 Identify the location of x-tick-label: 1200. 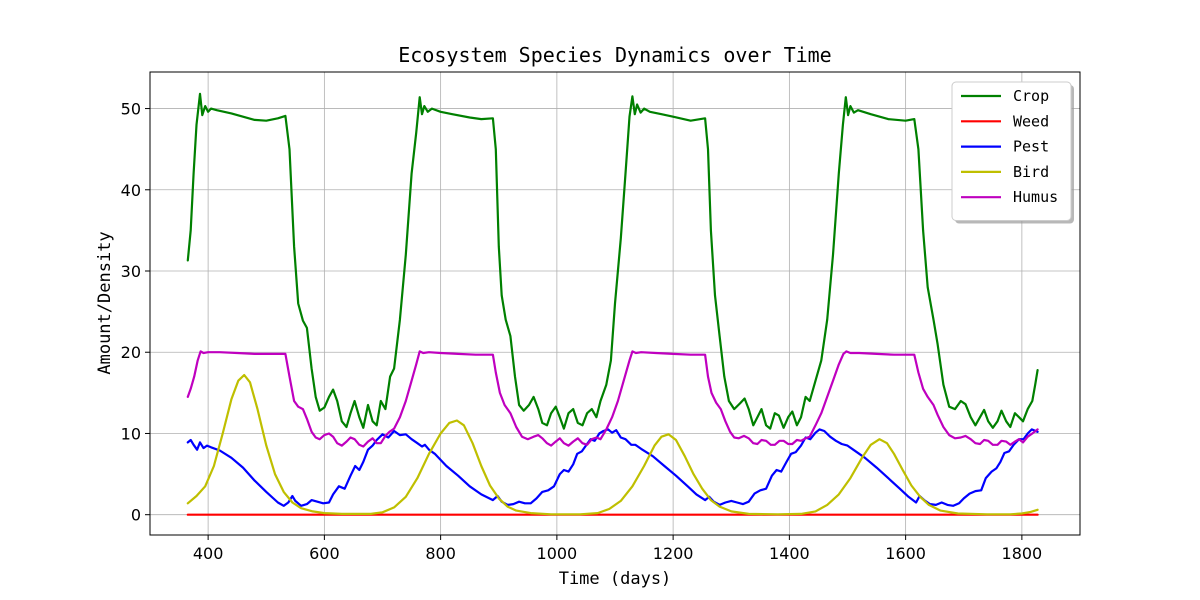
(673, 553).